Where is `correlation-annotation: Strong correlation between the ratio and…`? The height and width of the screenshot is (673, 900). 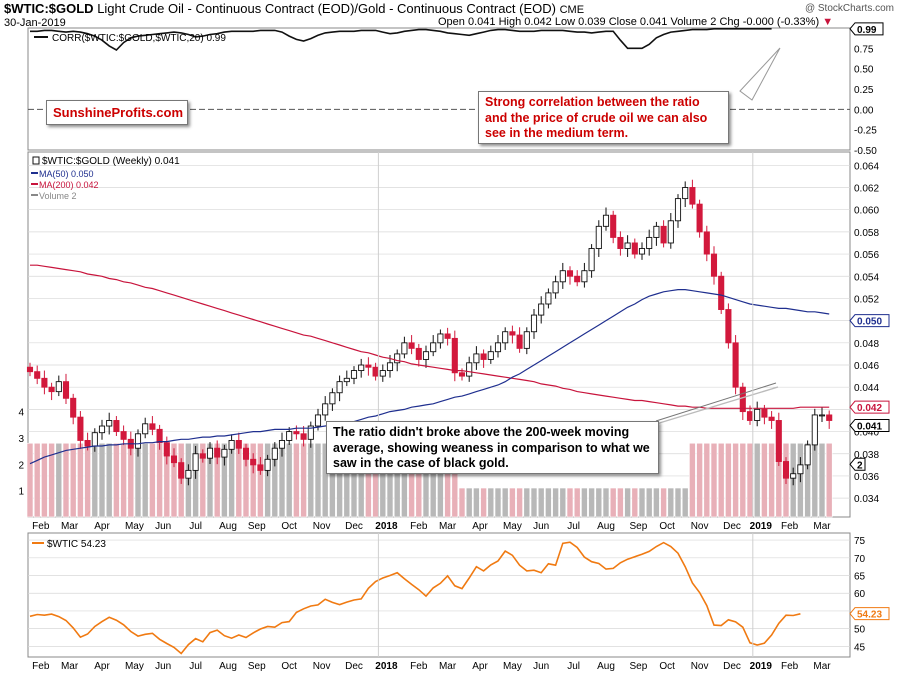 correlation-annotation: Strong correlation between the ratio and… is located at coordinates (603, 117).